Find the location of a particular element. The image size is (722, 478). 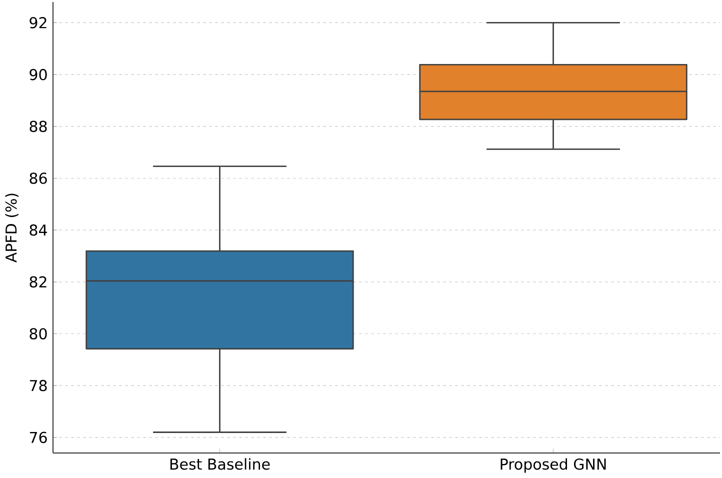

y-axis-title: APFD (%) is located at coordinates (12, 228).